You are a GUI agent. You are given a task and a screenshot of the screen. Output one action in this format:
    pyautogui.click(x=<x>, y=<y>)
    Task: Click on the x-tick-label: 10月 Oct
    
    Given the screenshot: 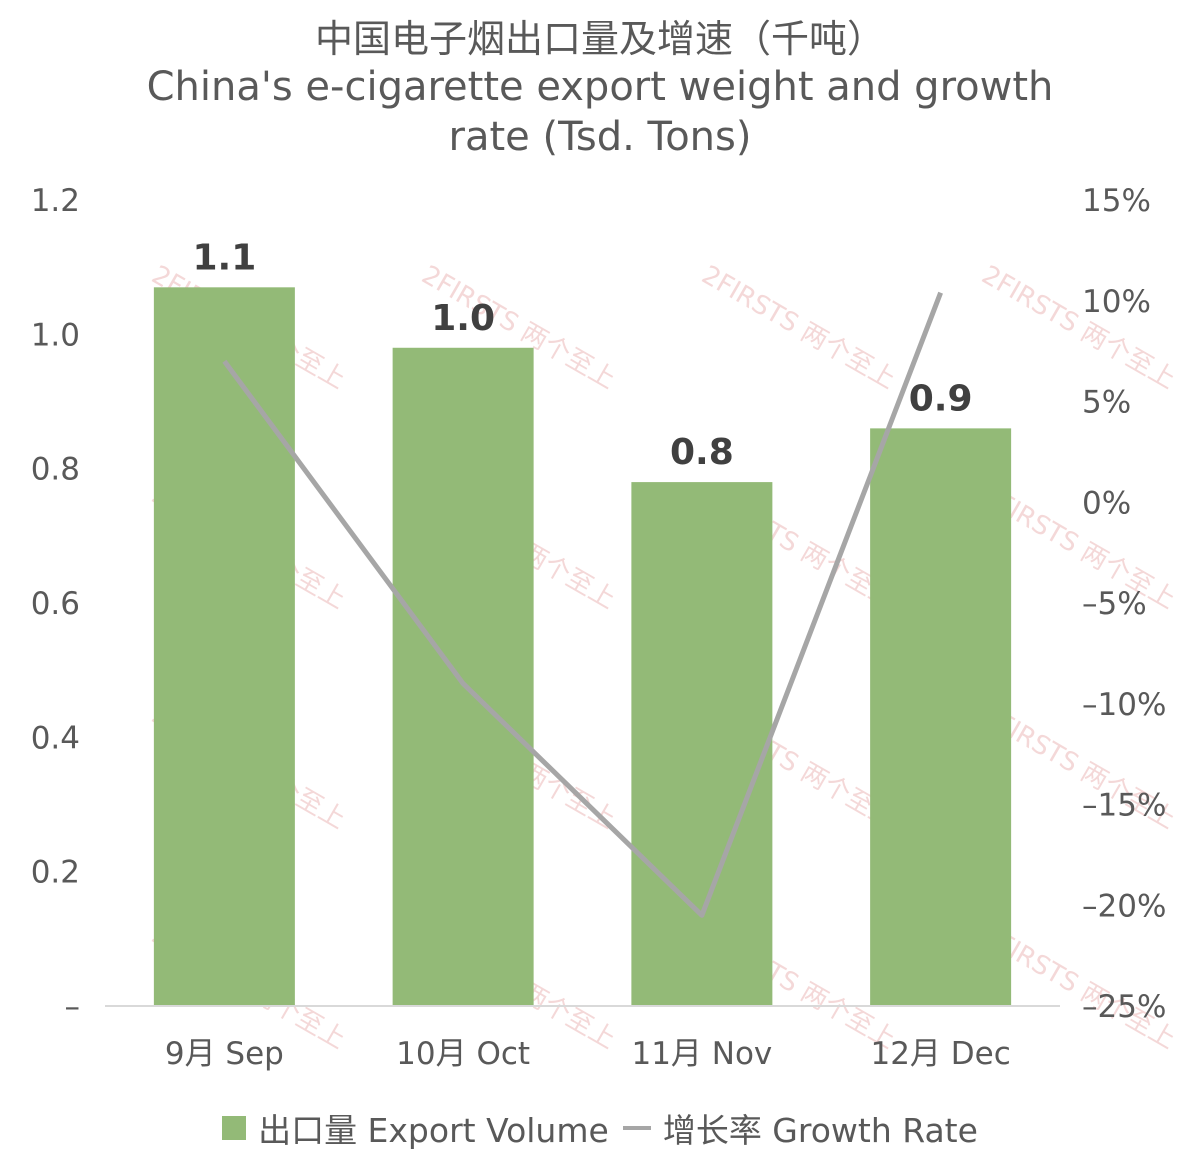 What is the action you would take?
    pyautogui.click(x=463, y=1054)
    